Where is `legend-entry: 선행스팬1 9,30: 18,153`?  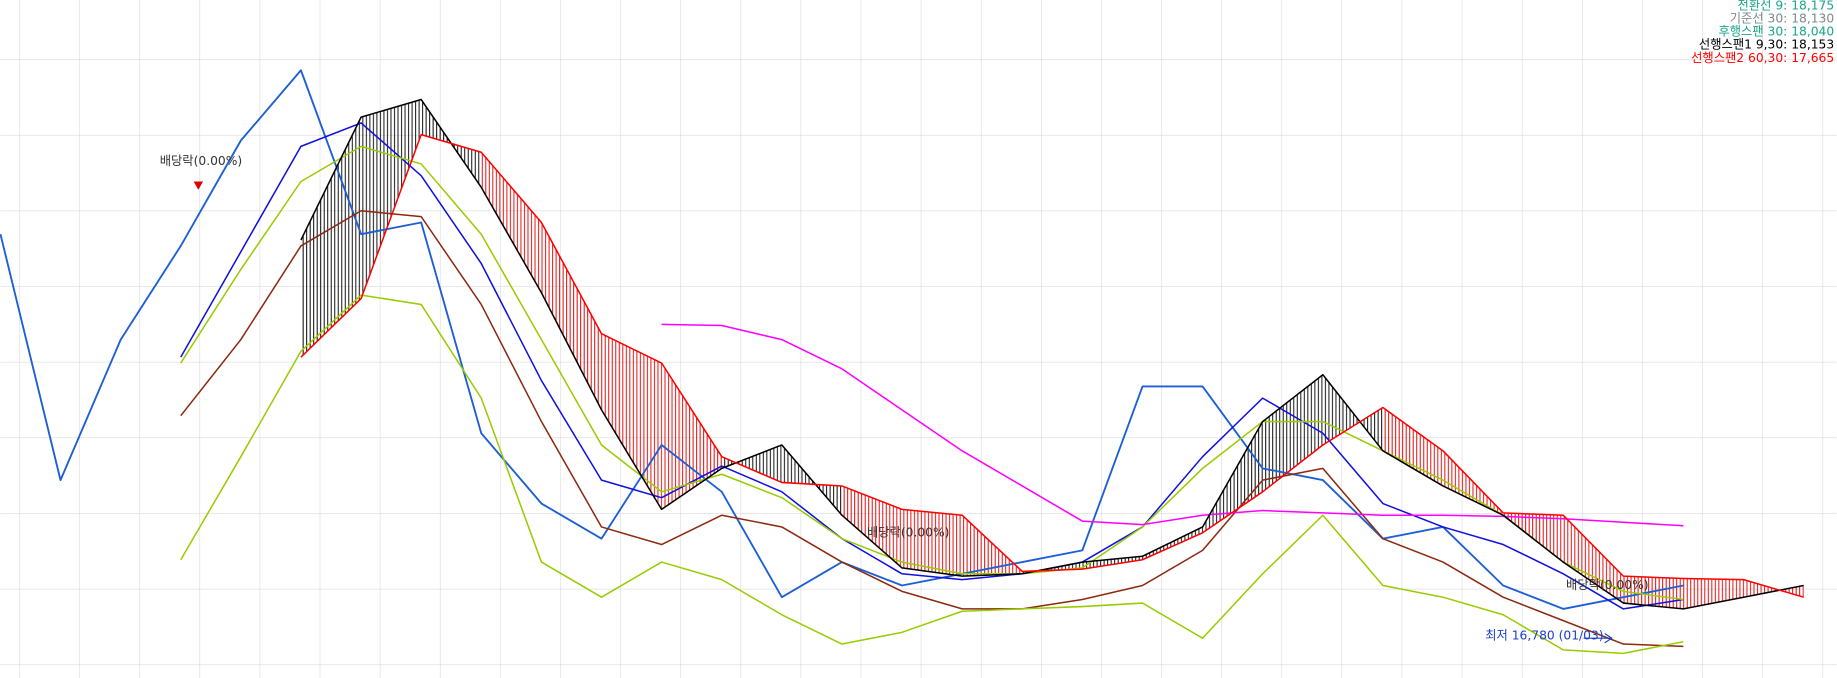
legend-entry: 선행스팬1 9,30: 18,153 is located at coordinates (1766, 44).